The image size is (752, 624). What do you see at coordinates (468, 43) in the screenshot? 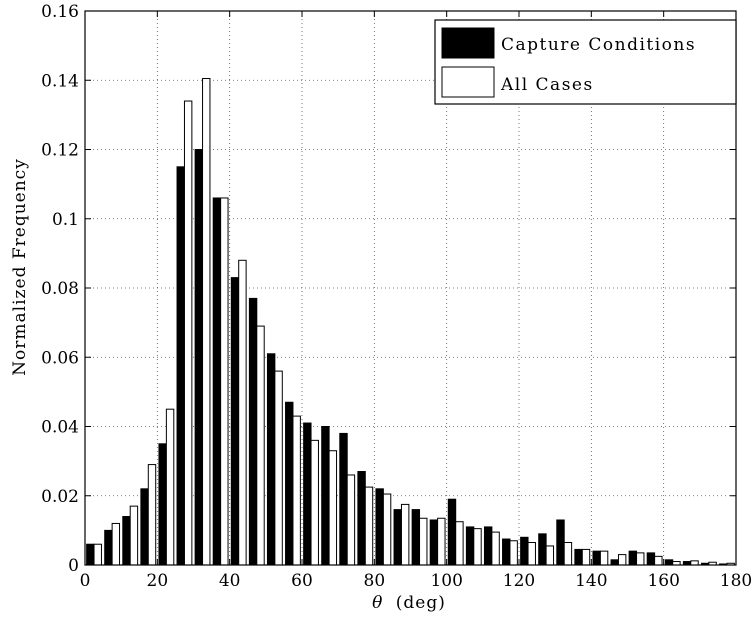
I see `legend-swatch-capture-conditions` at bounding box center [468, 43].